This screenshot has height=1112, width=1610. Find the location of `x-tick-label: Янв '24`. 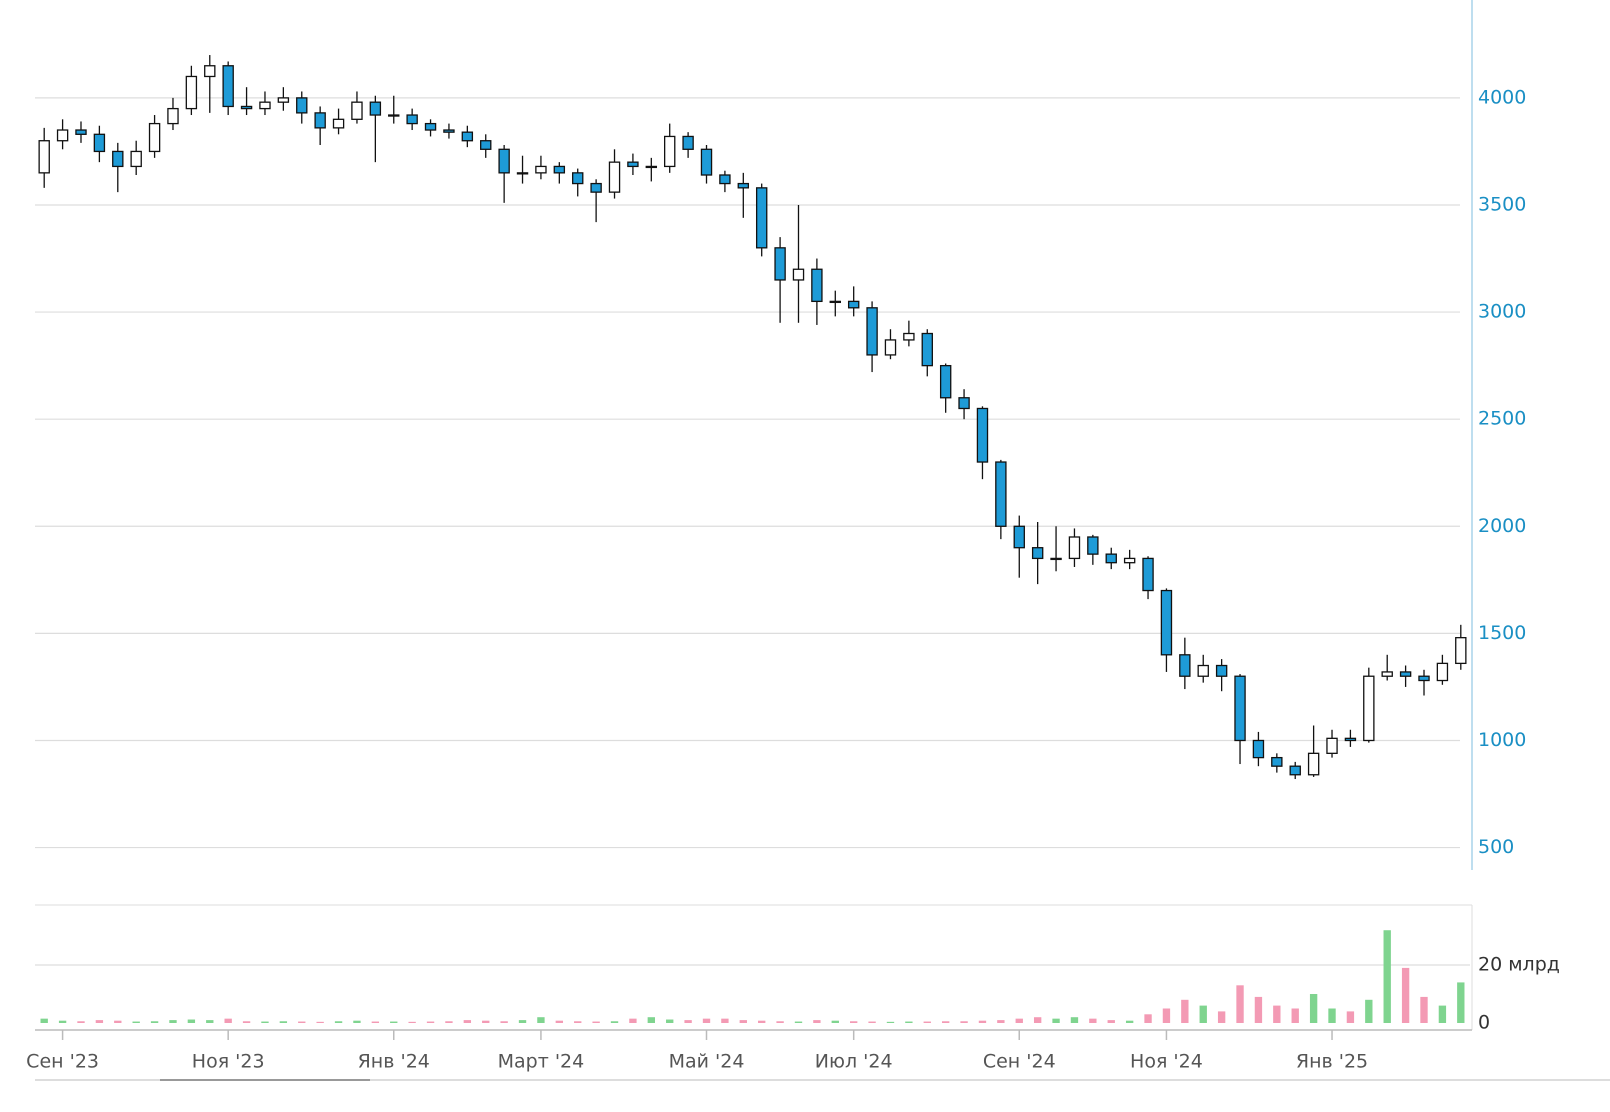

x-tick-label: Янв '24 is located at coordinates (394, 1062).